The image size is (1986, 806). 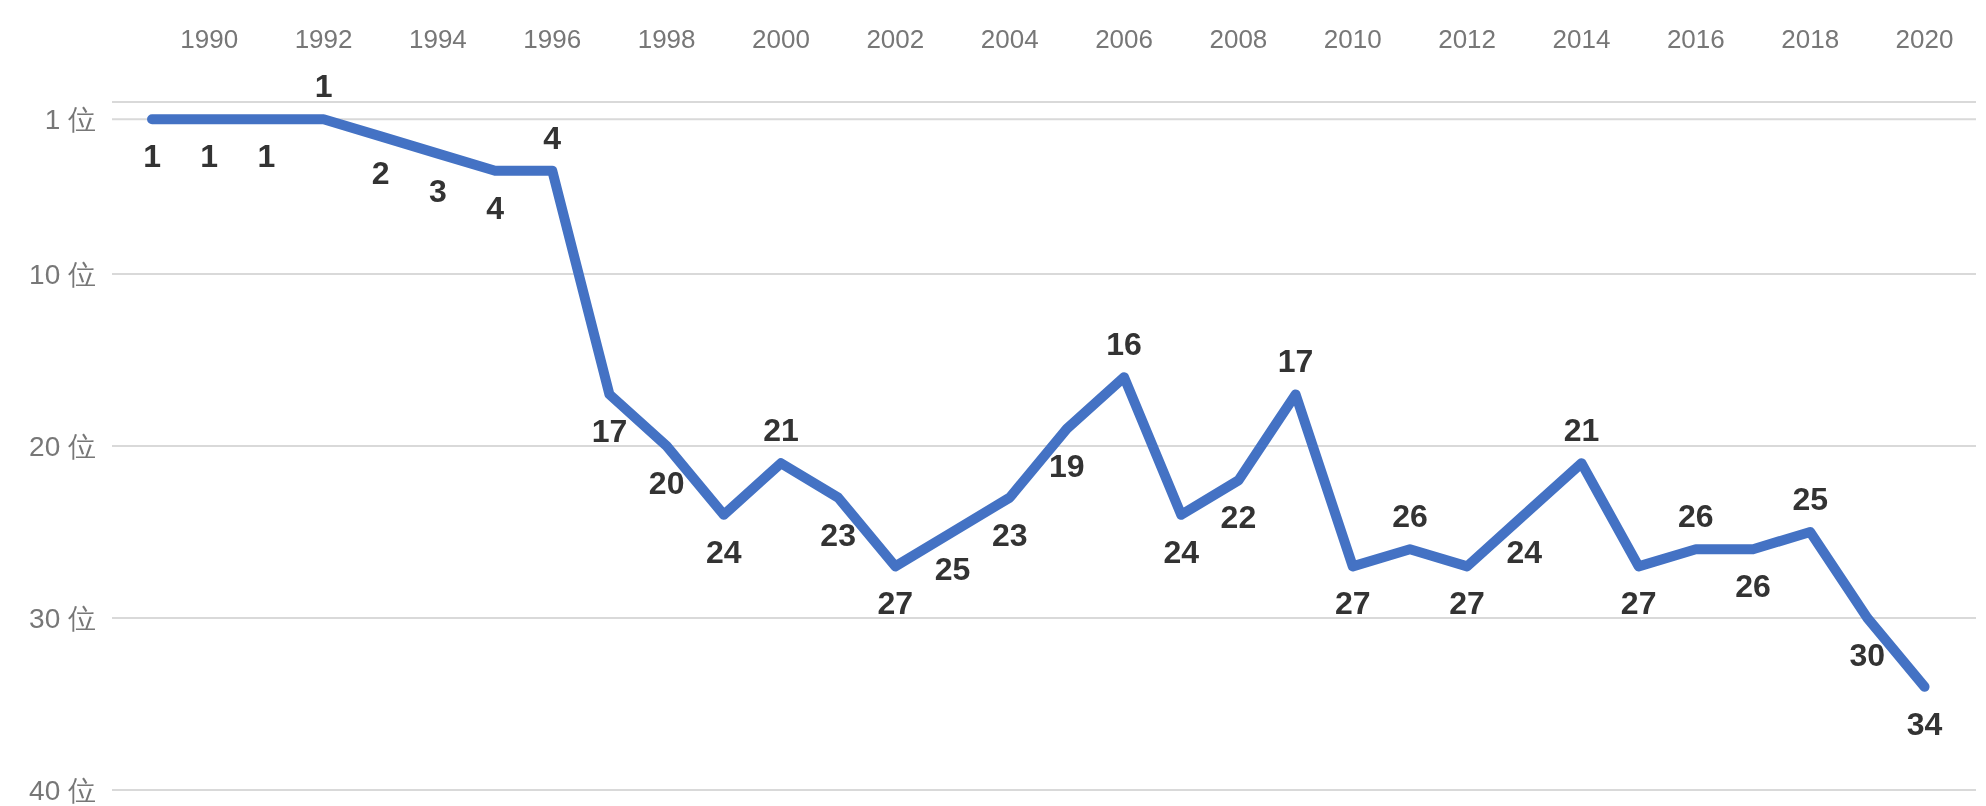 I want to click on x-tick-label: 2016, so click(x=1695, y=39).